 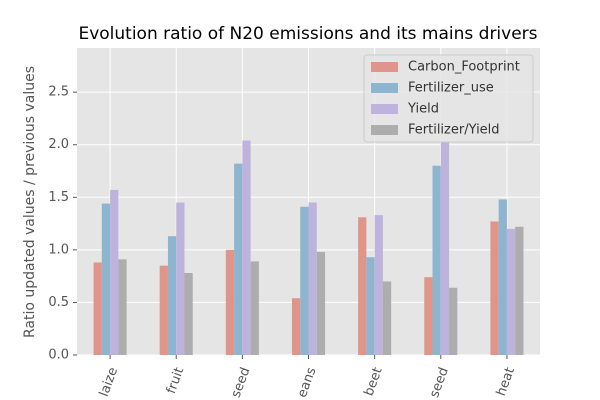 What do you see at coordinates (58, 144) in the screenshot?
I see `y-tick-label: 2.0` at bounding box center [58, 144].